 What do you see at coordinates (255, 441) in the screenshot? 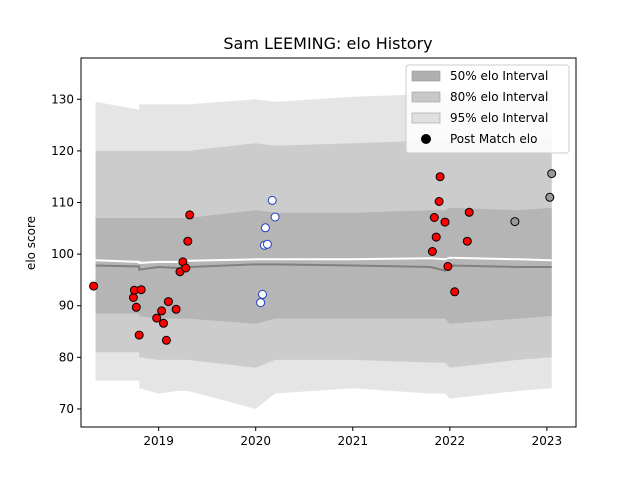
I see `x-tick-label: 2020` at bounding box center [255, 441].